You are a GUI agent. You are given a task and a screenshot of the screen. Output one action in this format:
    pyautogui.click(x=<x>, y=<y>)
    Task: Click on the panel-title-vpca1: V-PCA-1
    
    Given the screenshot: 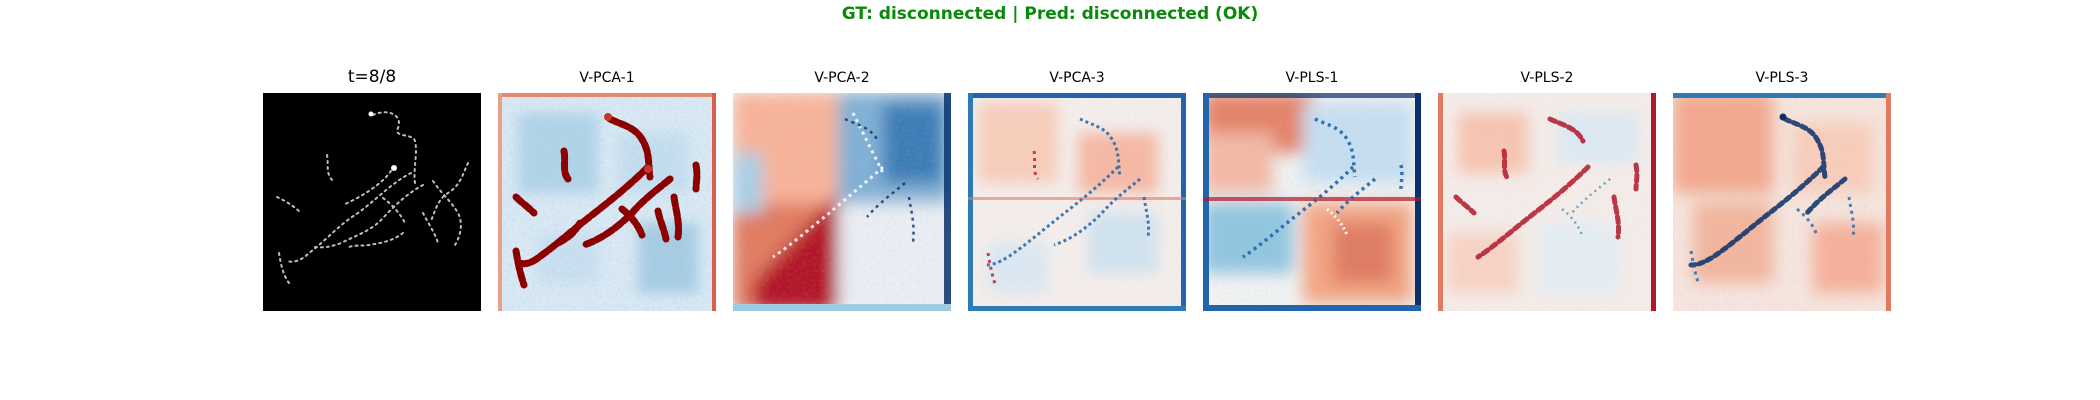 What is the action you would take?
    pyautogui.click(x=607, y=78)
    